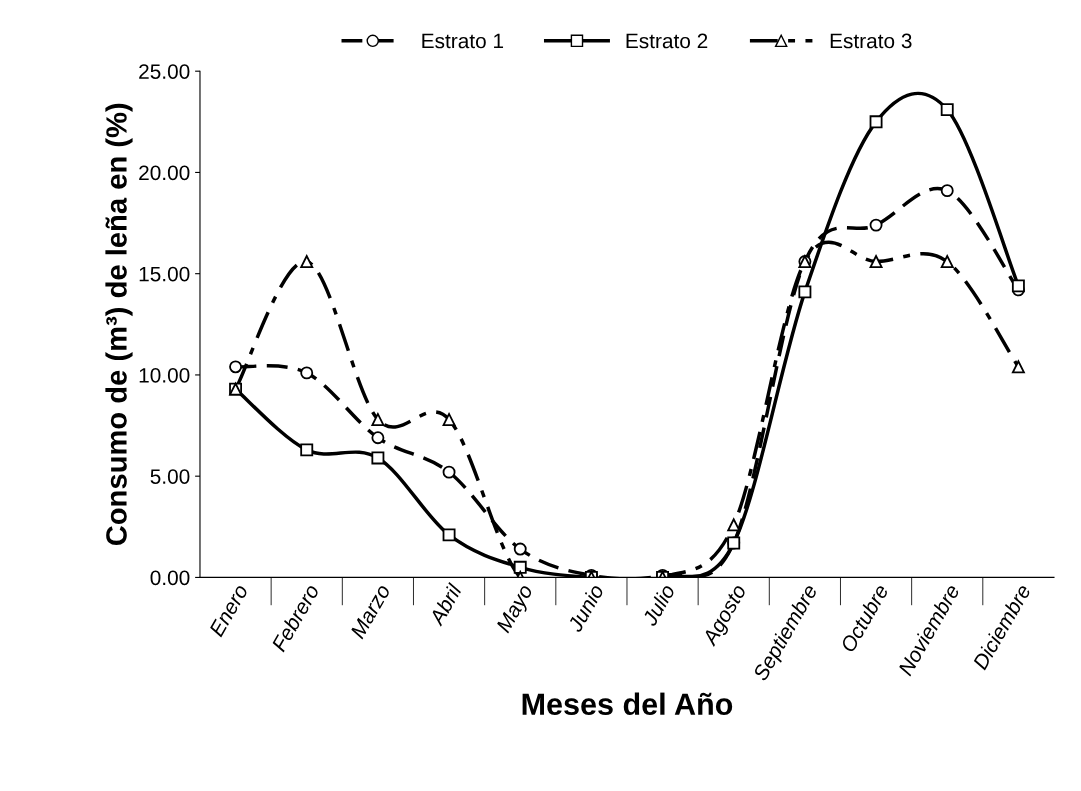 The width and height of the screenshot is (1081, 791). I want to click on y-tick-label: 10.00, so click(164, 375).